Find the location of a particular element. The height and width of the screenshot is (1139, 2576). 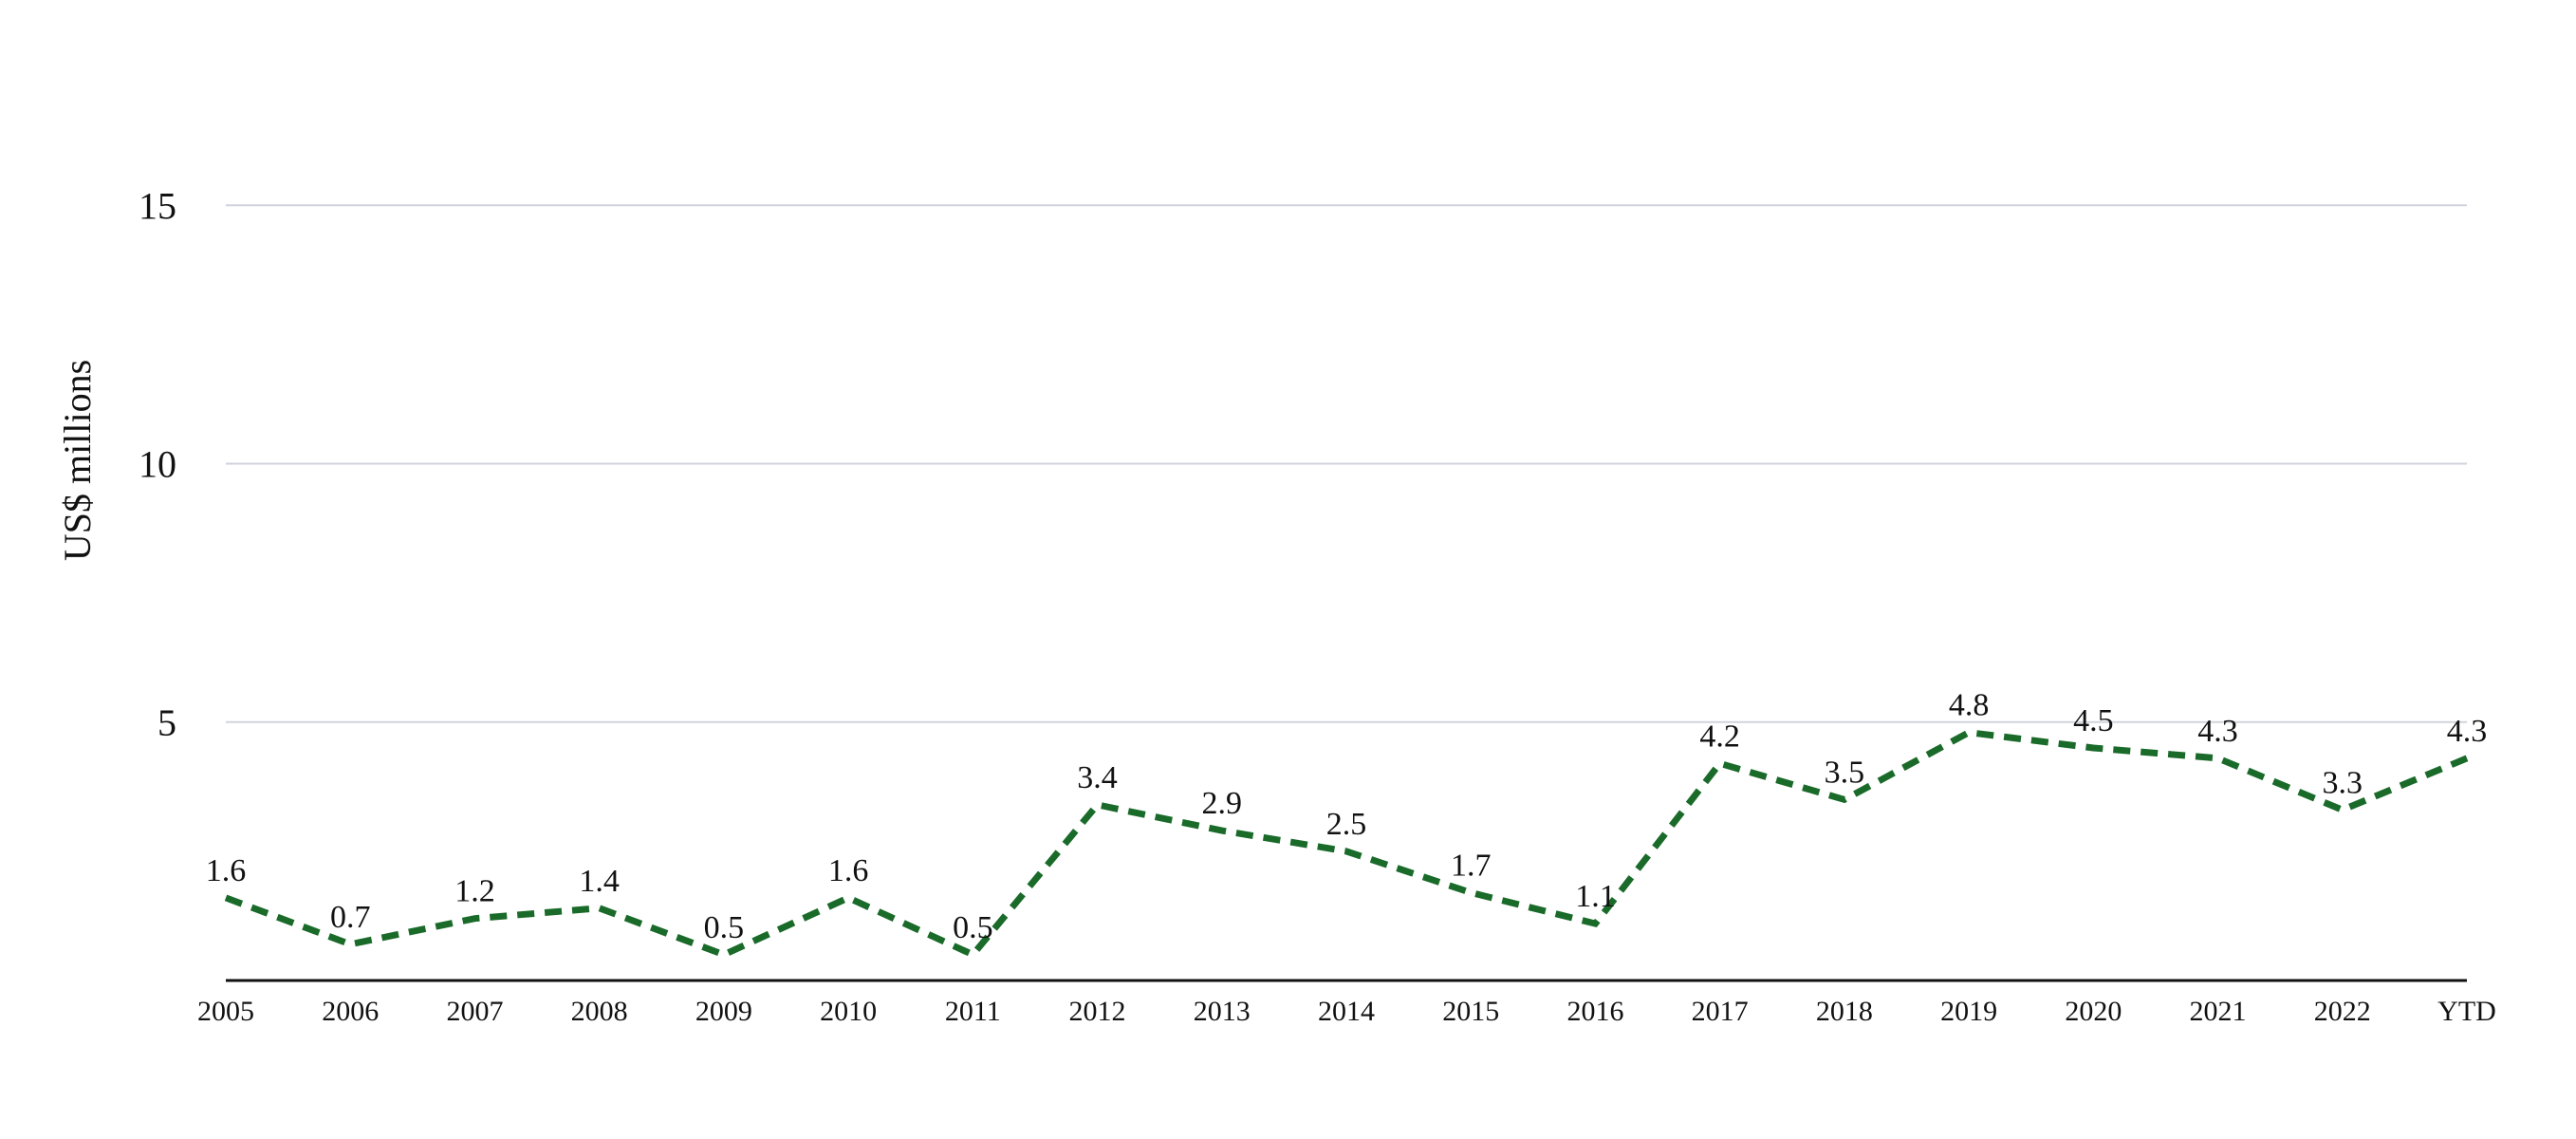

y-axis-ticks: 5 10 15 is located at coordinates (157, 464).